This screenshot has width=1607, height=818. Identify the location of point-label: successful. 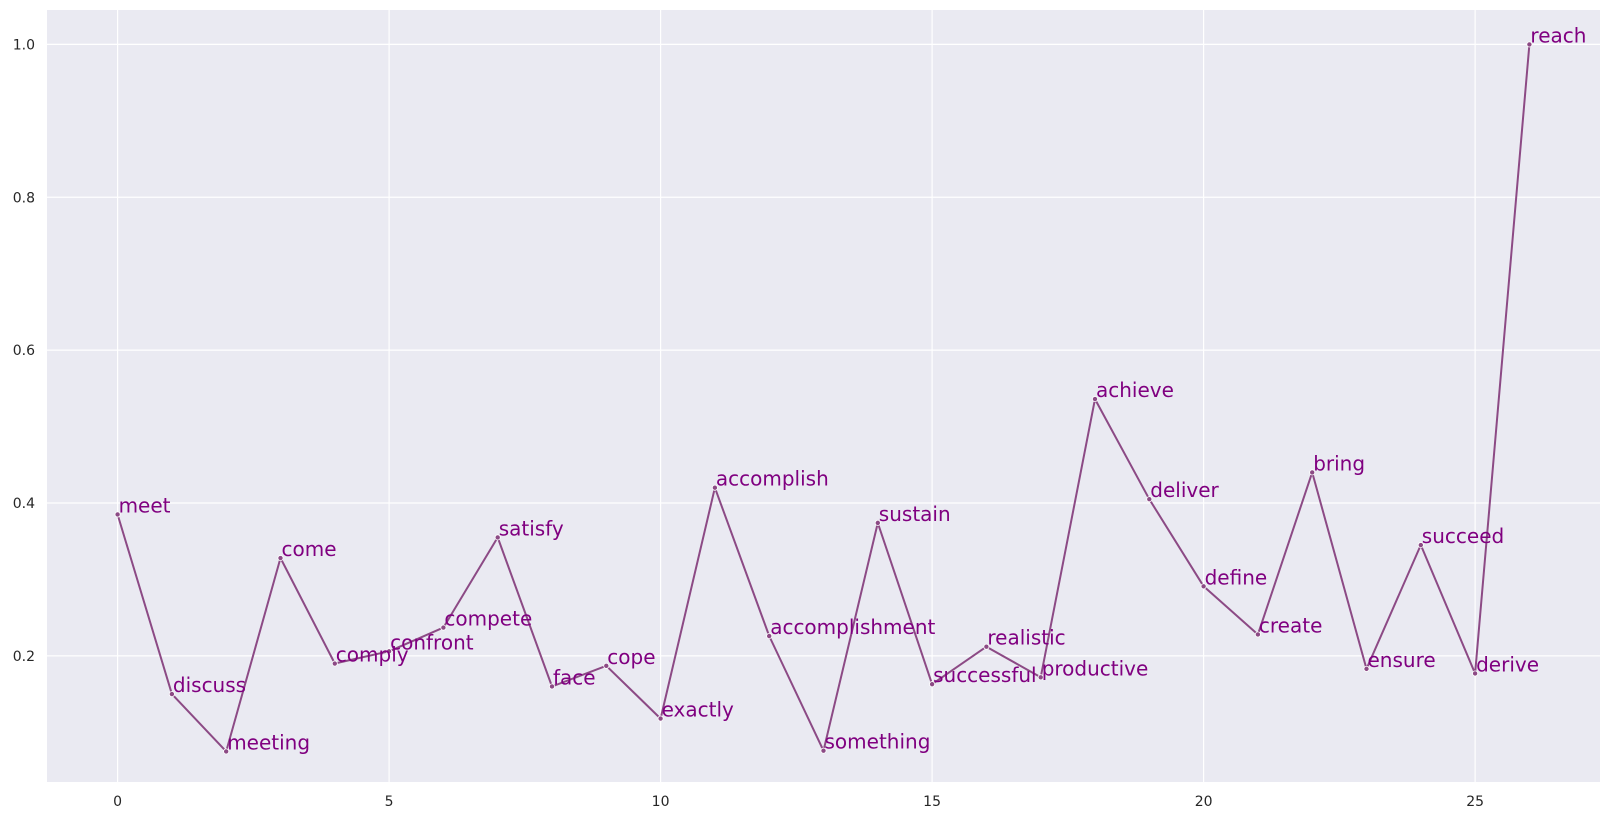
(985, 675).